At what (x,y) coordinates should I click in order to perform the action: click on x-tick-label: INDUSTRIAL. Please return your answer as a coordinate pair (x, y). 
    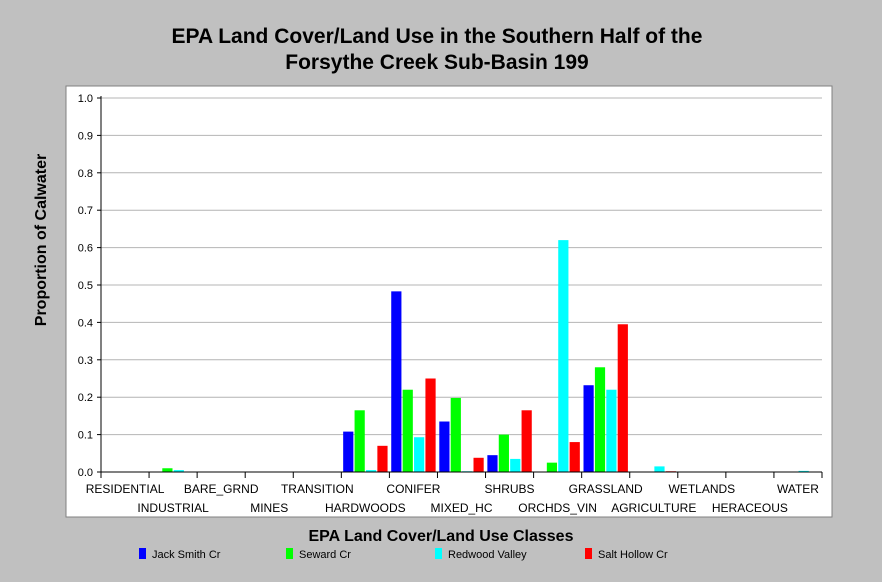
    Looking at the image, I should click on (173, 508).